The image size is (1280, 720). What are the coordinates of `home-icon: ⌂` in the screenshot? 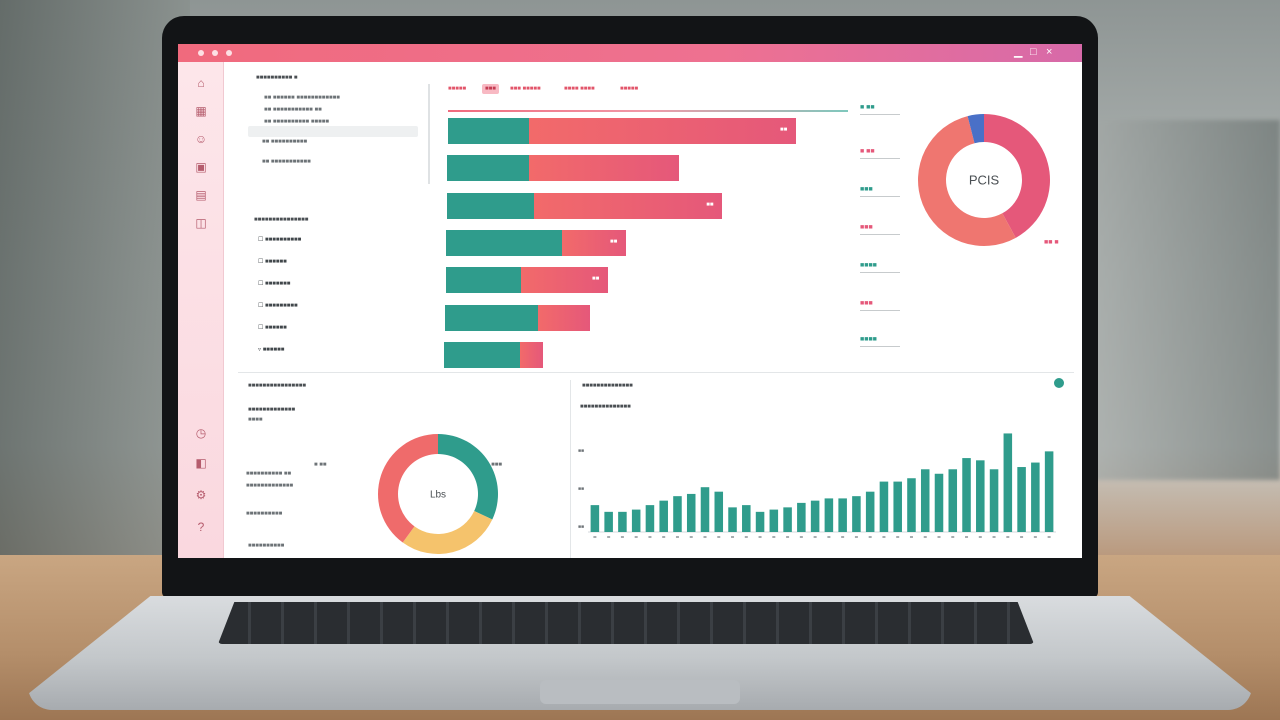 It's located at (201, 83).